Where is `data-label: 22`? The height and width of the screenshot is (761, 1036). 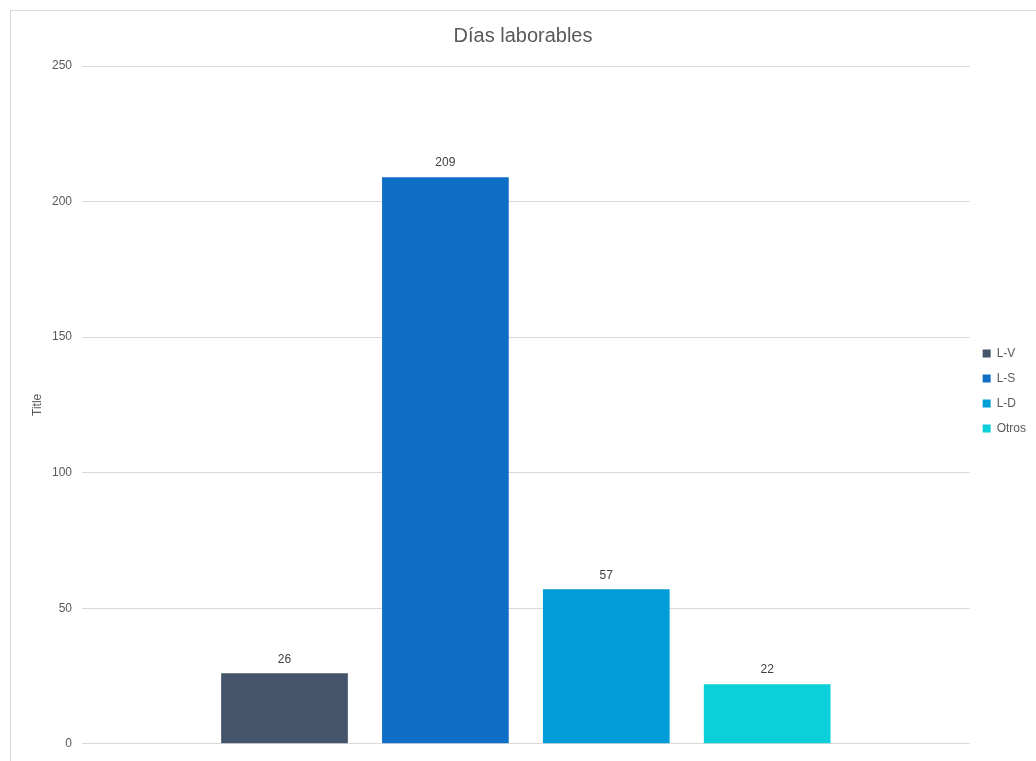 data-label: 22 is located at coordinates (767, 669).